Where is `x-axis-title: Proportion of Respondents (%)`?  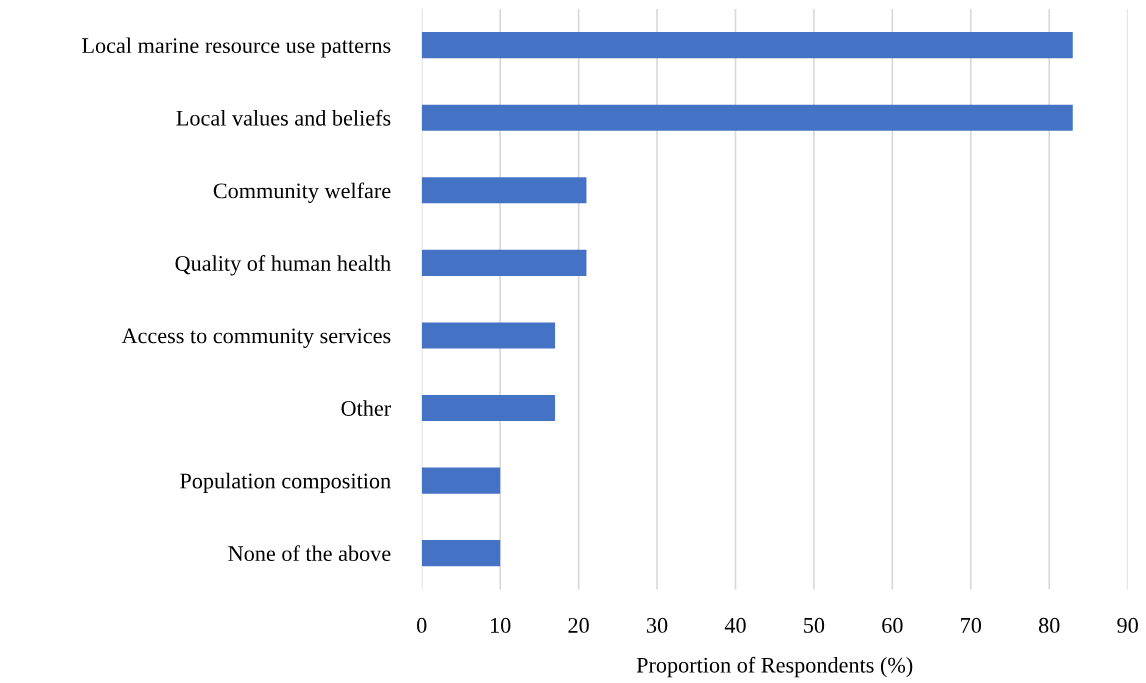
x-axis-title: Proportion of Respondents (%) is located at coordinates (774, 667).